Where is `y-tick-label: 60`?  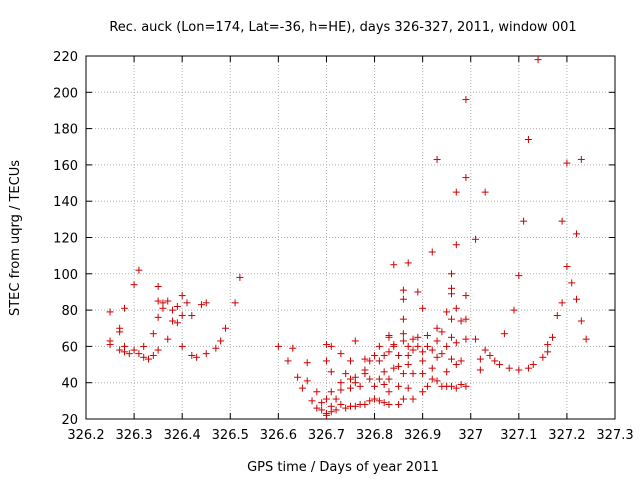
y-tick-label: 60 is located at coordinates (69, 347).